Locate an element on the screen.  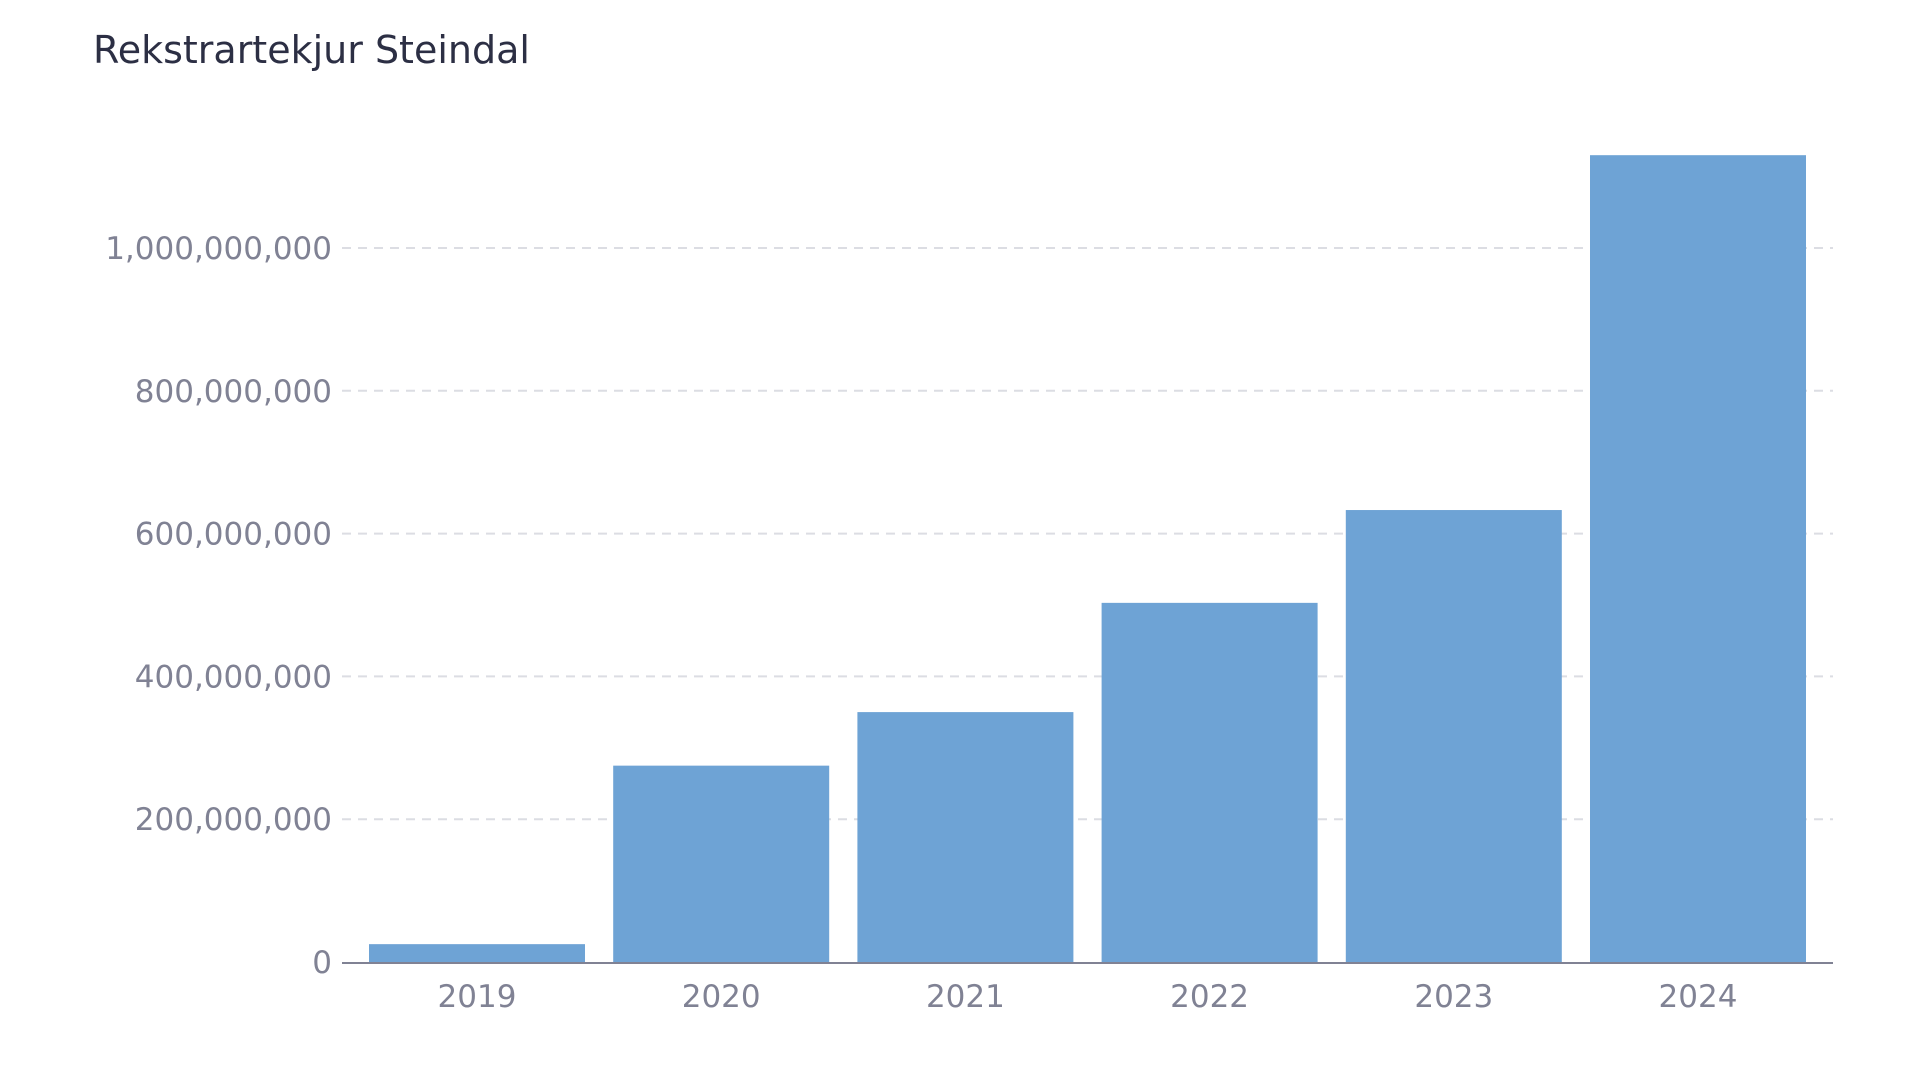
bar-2022 is located at coordinates (1209, 782).